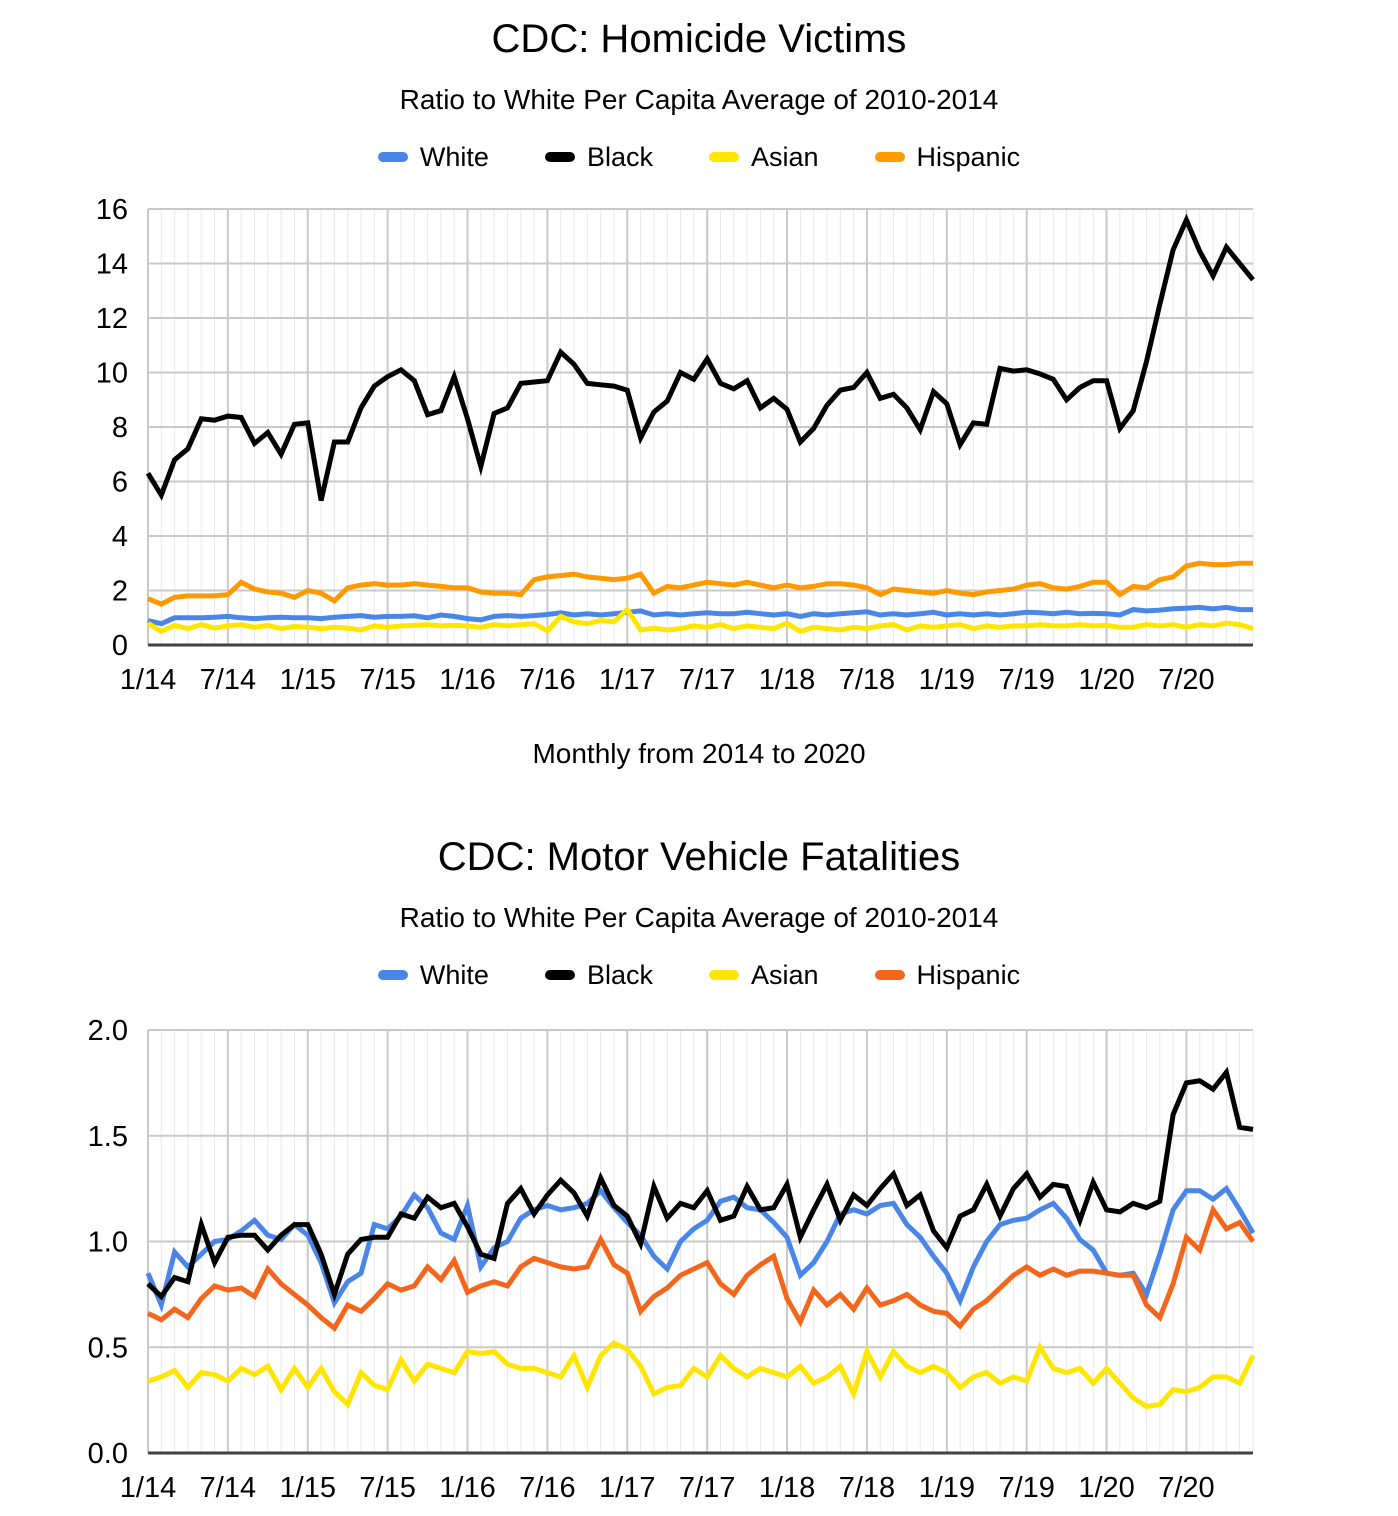 The height and width of the screenshot is (1516, 1398). What do you see at coordinates (120, 537) in the screenshot?
I see `y-tick-label: 4` at bounding box center [120, 537].